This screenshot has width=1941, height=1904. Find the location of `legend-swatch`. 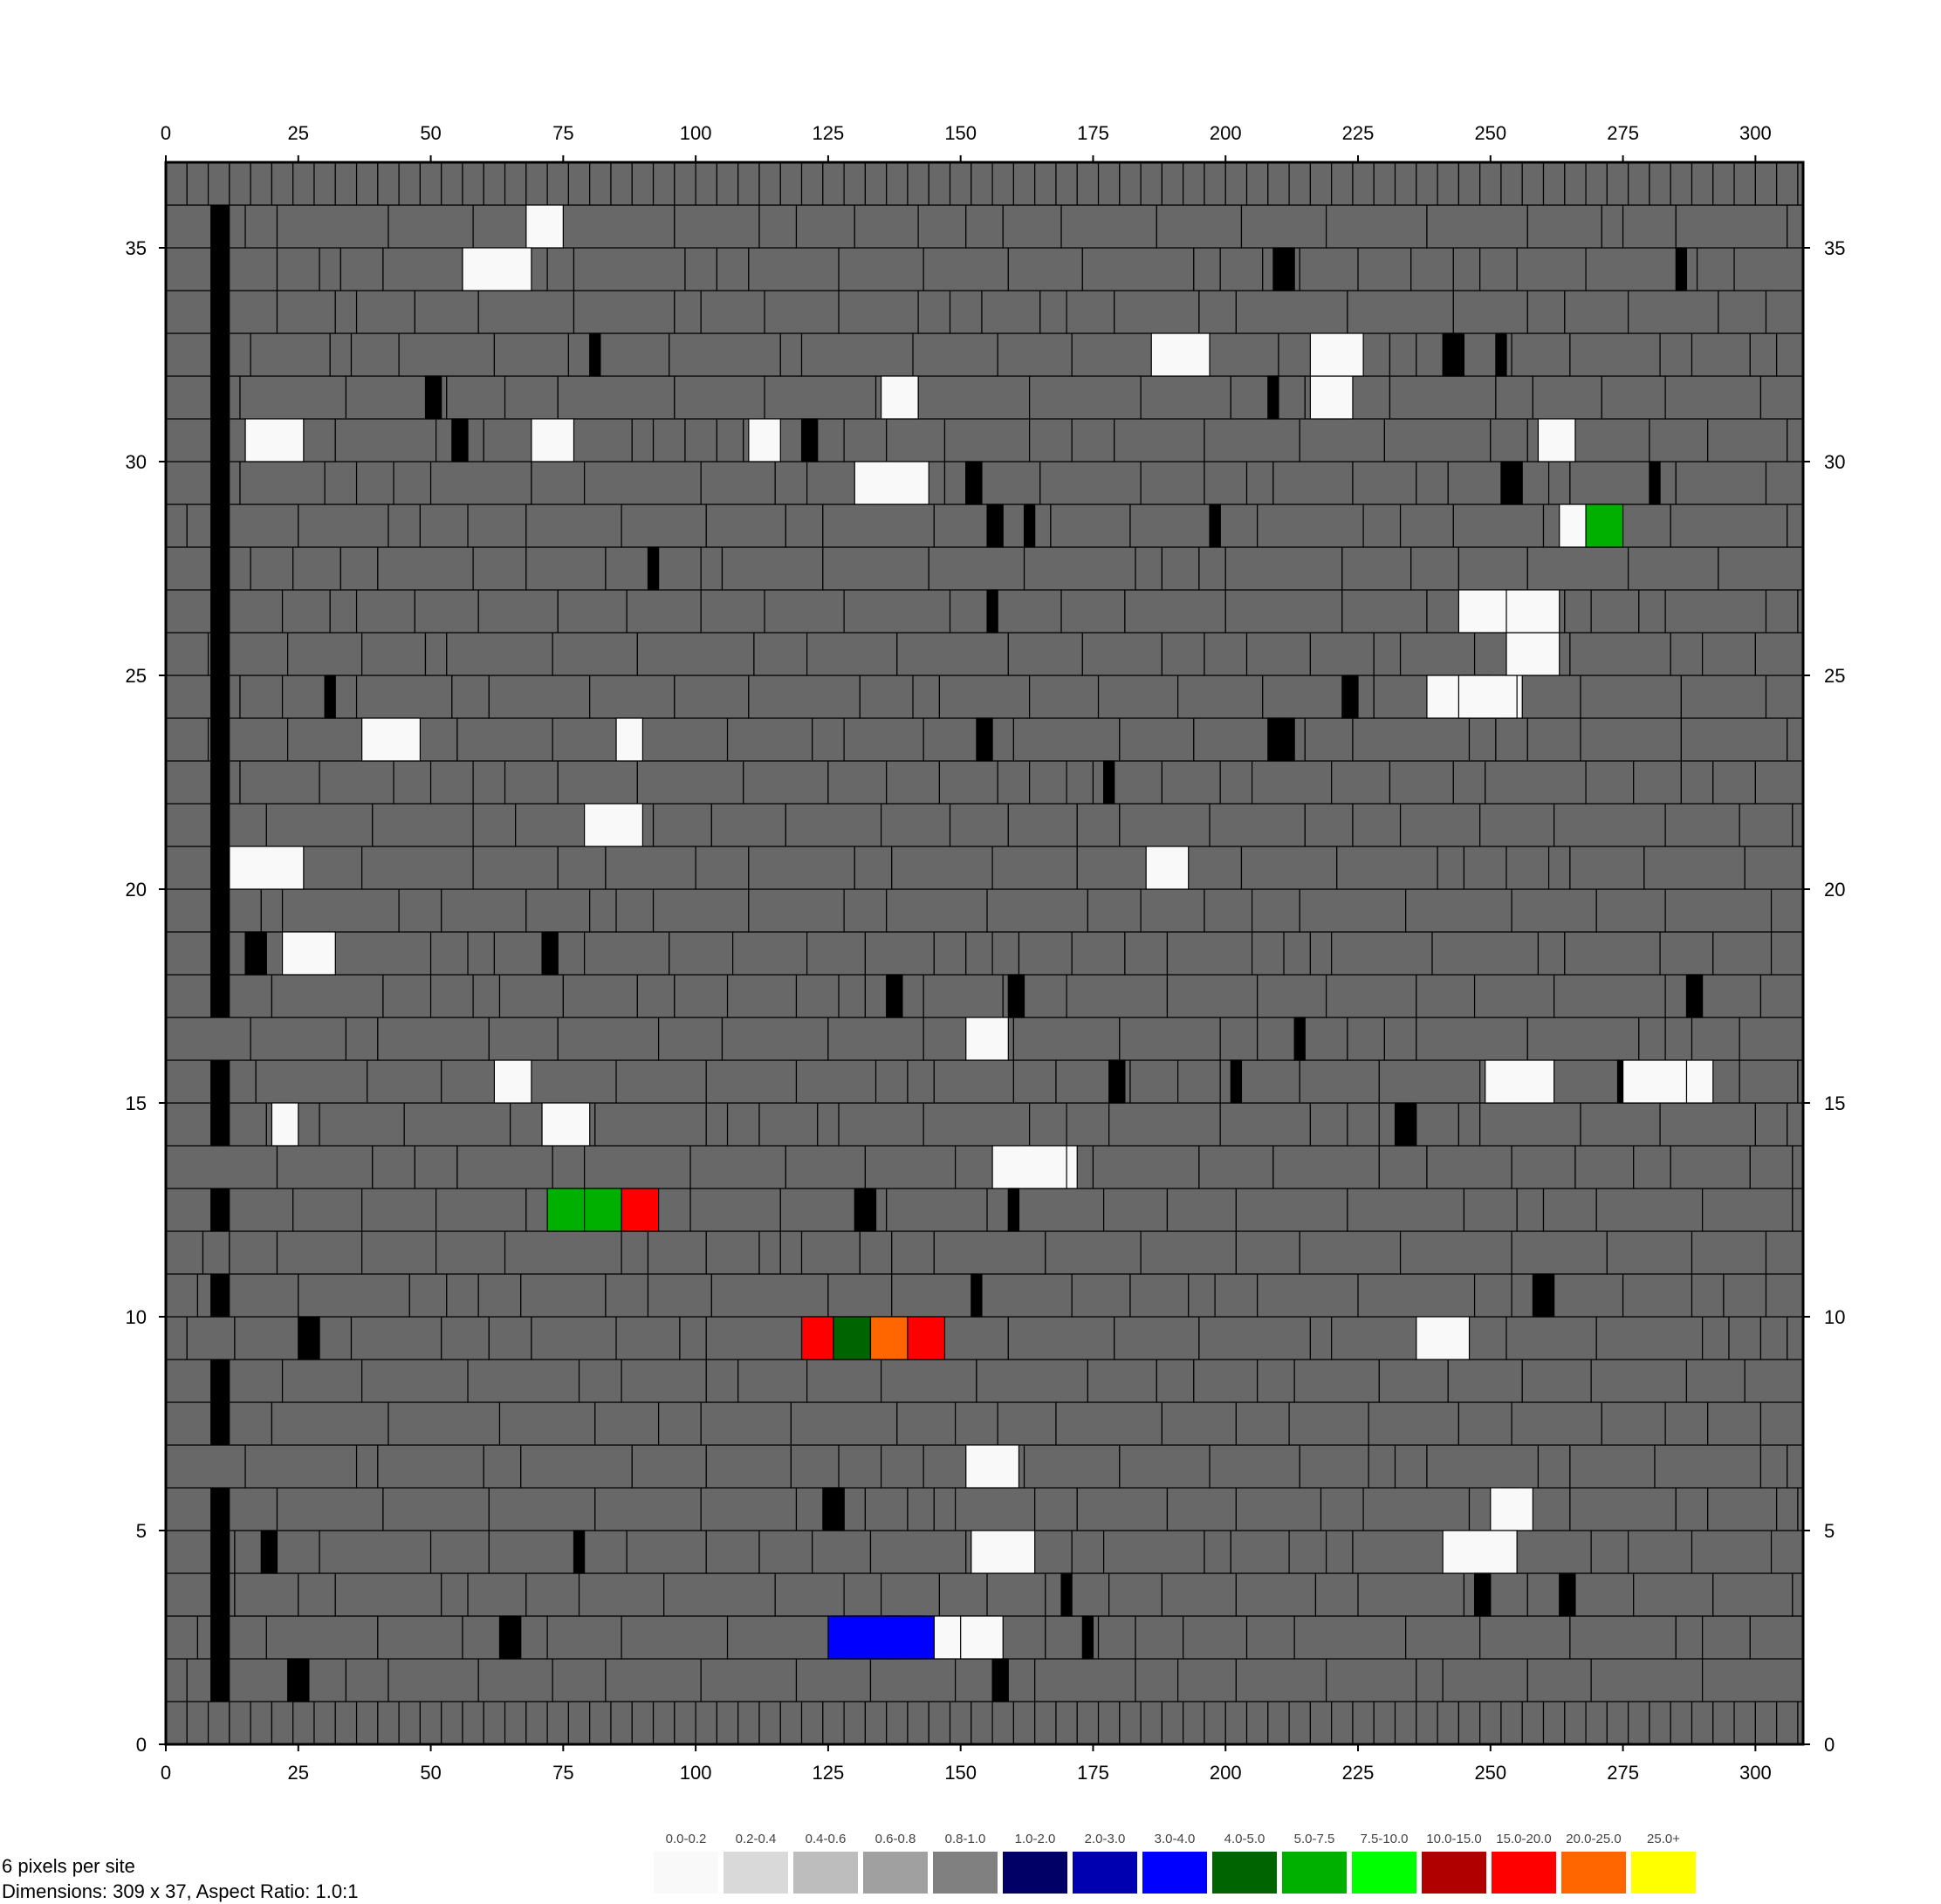

legend-swatch is located at coordinates (965, 1873).